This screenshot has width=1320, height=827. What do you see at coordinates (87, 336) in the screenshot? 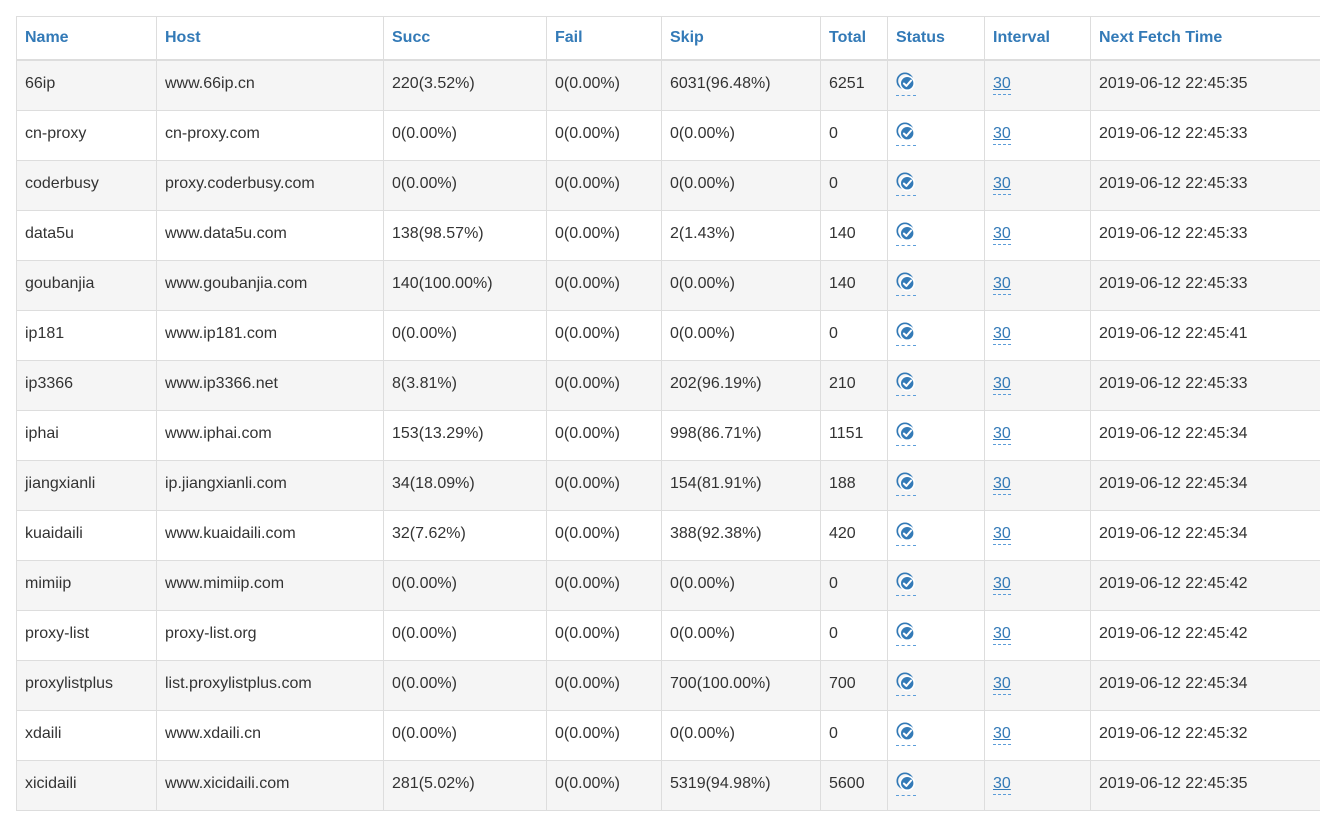
I see `cell-name: ip181` at bounding box center [87, 336].